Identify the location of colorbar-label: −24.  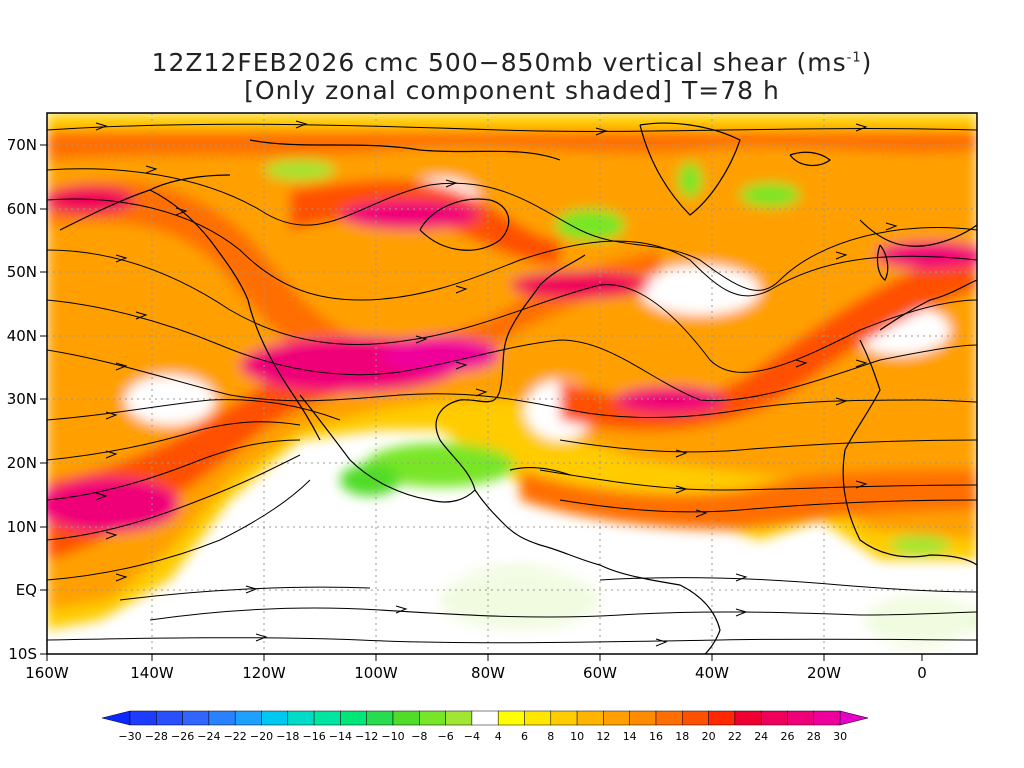
(208, 736).